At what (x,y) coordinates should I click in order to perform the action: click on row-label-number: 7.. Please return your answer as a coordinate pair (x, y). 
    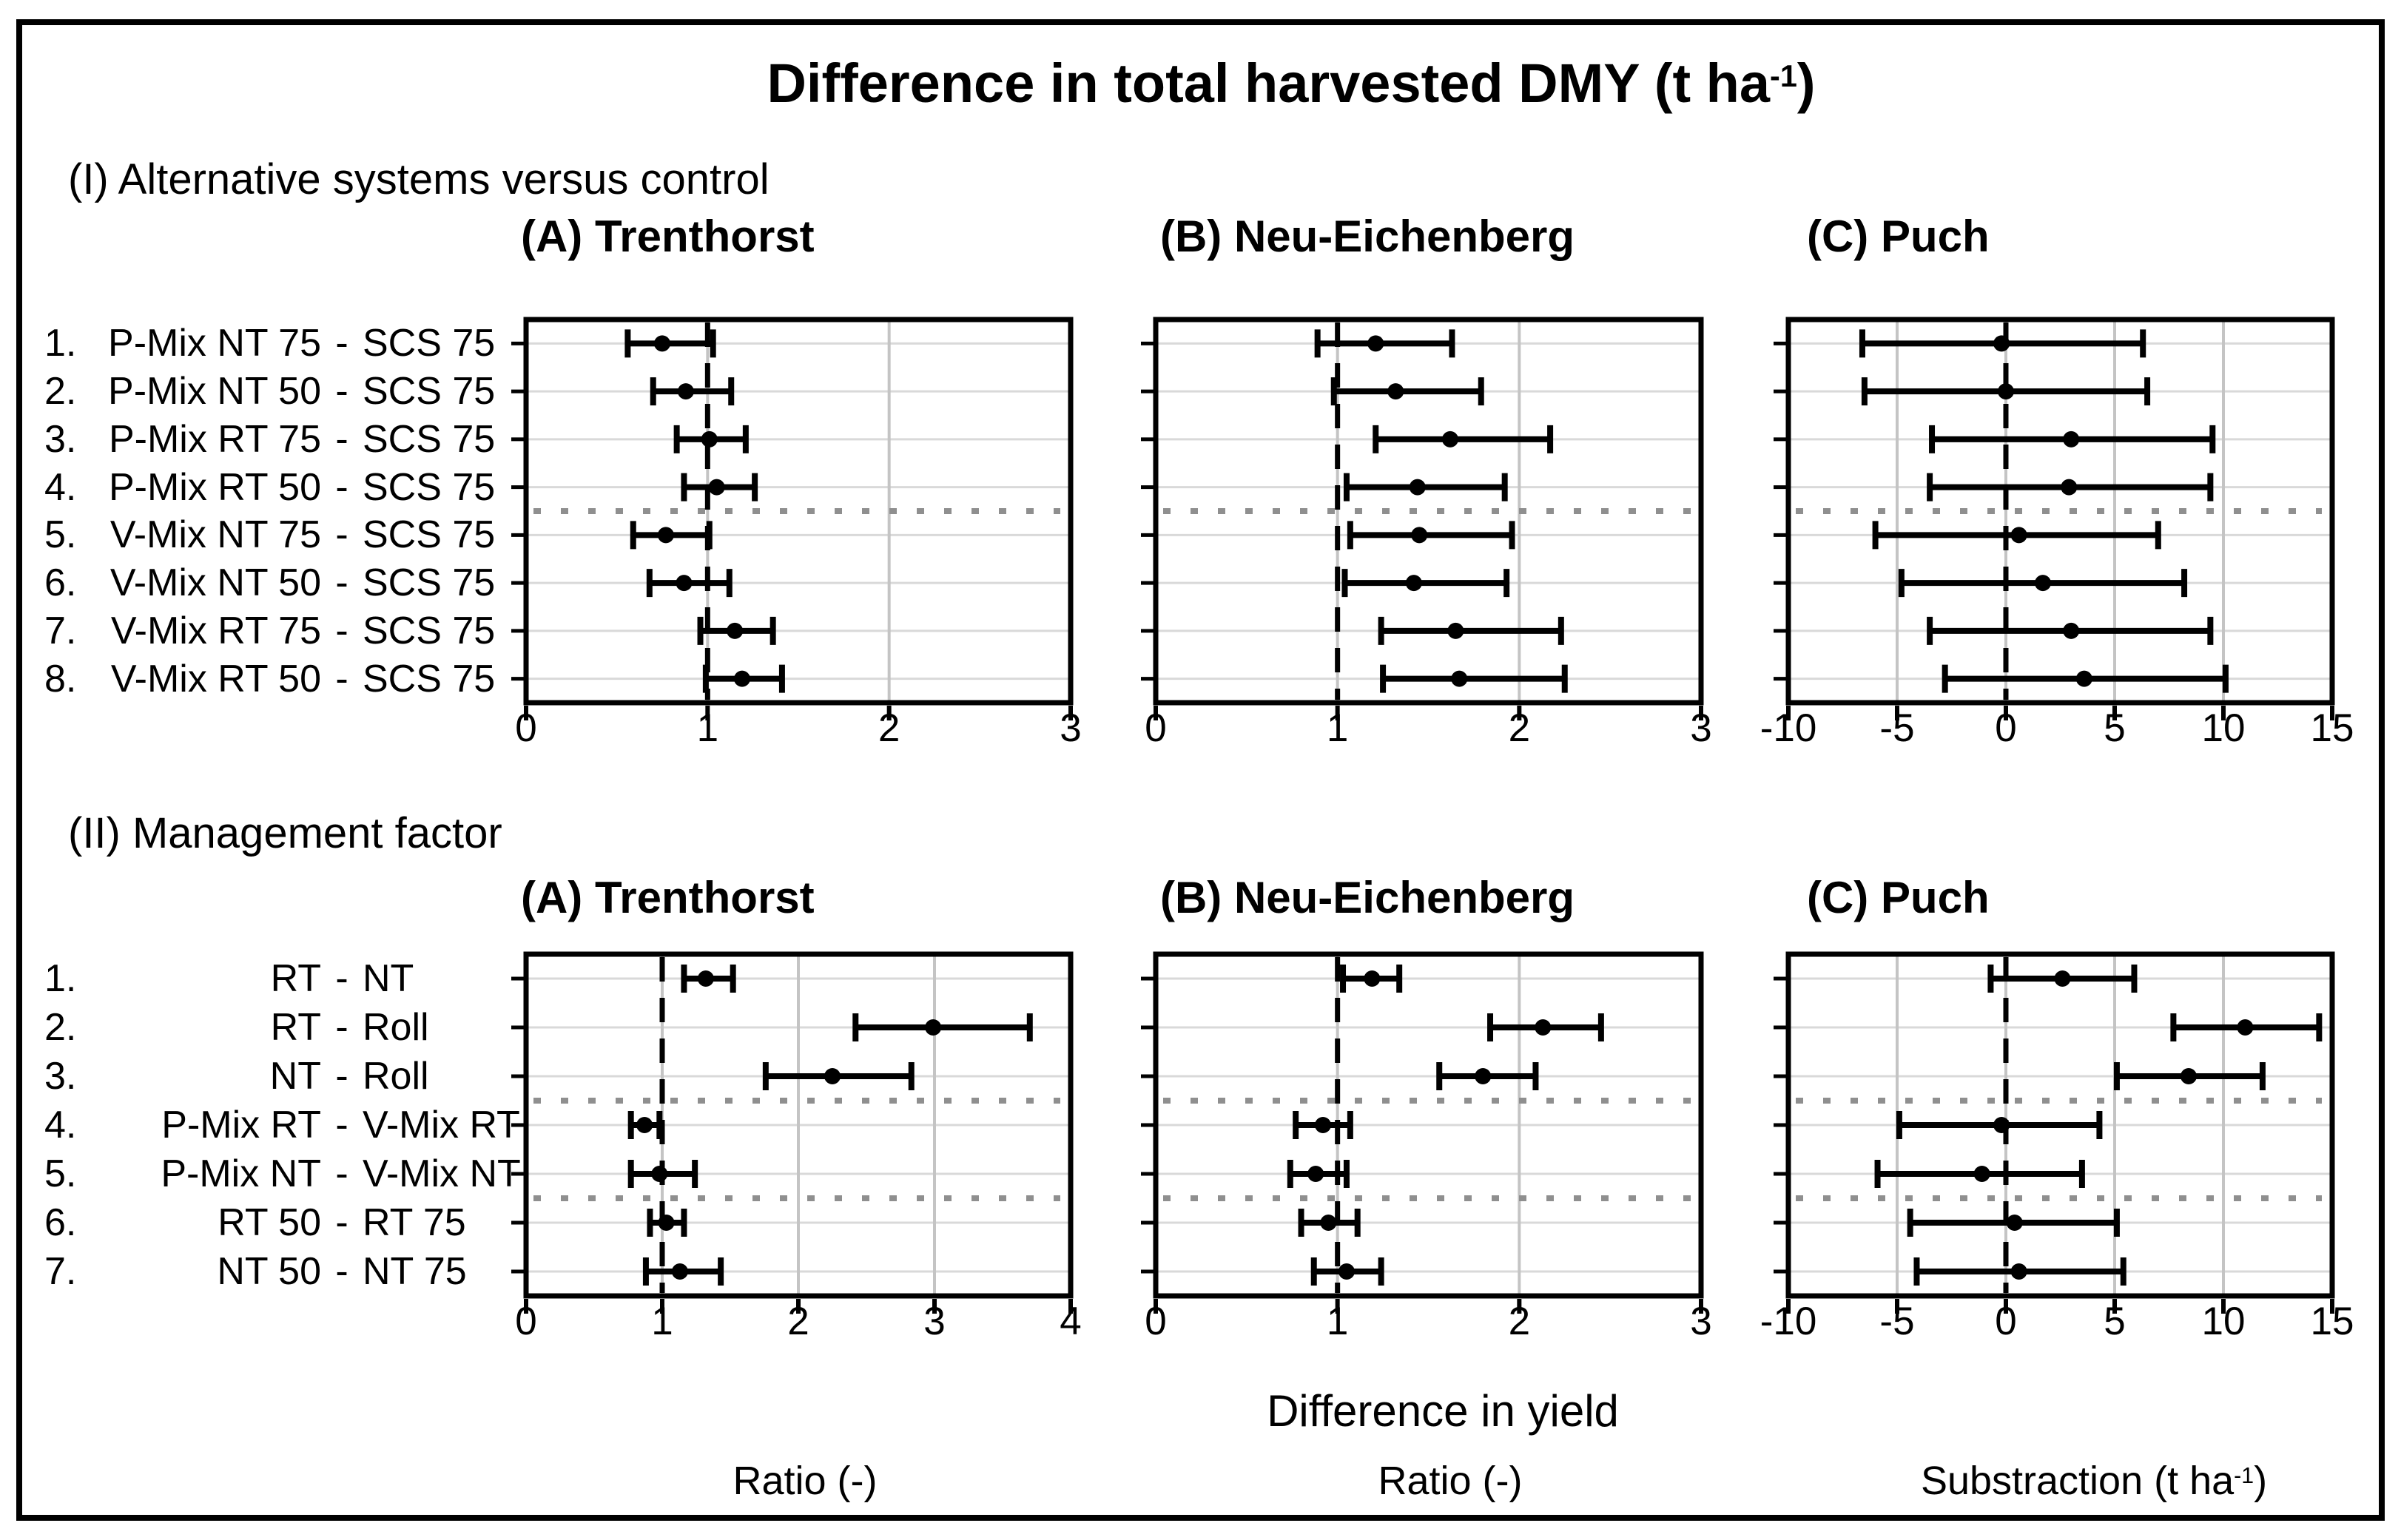
    Looking at the image, I should click on (60, 630).